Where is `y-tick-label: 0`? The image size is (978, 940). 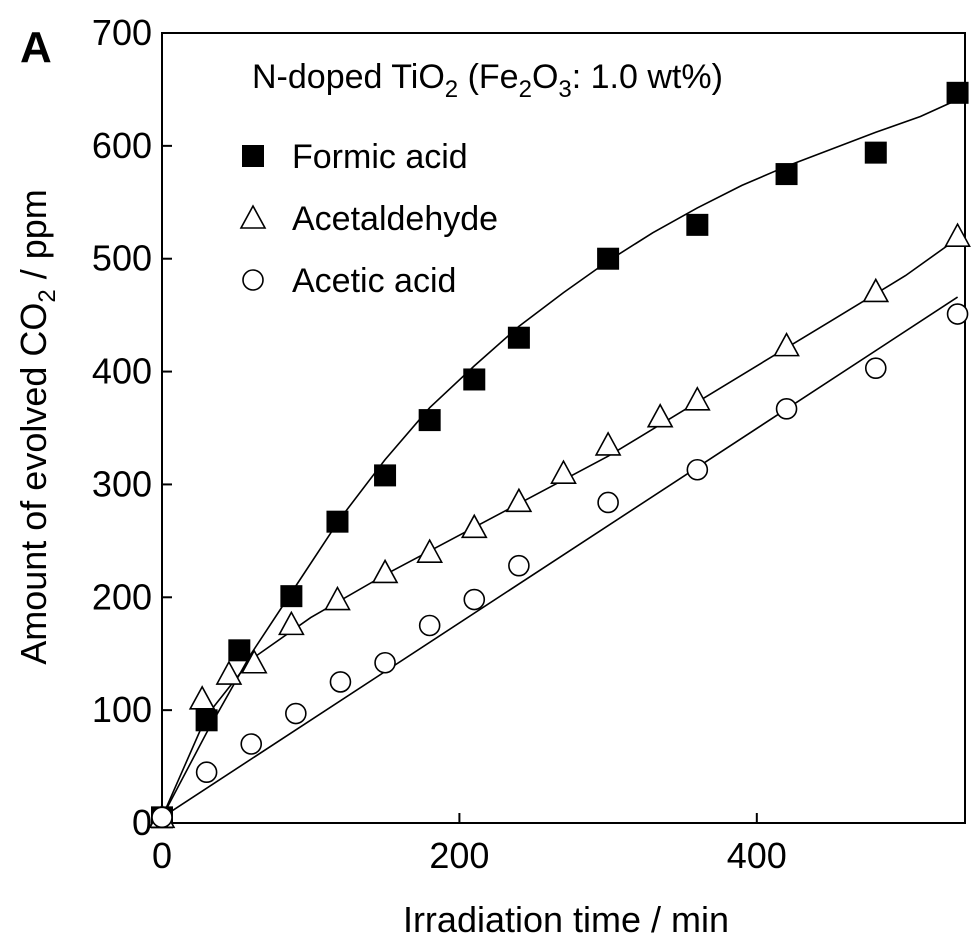 y-tick-label: 0 is located at coordinates (142, 822).